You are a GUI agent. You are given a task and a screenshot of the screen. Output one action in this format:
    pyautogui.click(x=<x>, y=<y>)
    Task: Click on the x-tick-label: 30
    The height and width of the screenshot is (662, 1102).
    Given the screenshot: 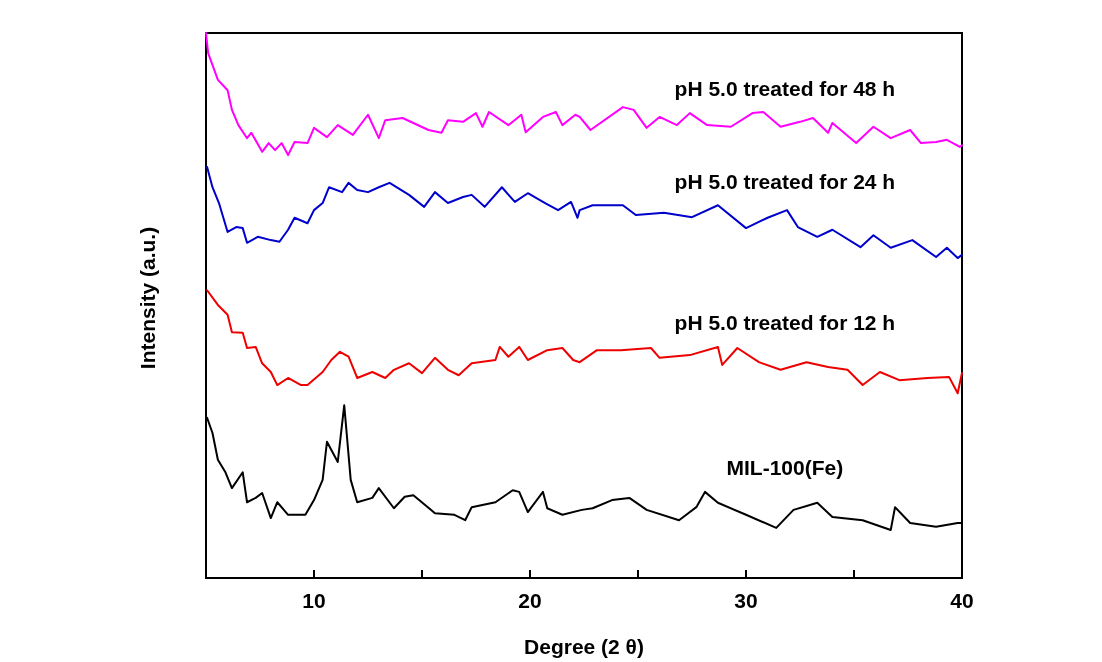 What is the action you would take?
    pyautogui.click(x=746, y=600)
    